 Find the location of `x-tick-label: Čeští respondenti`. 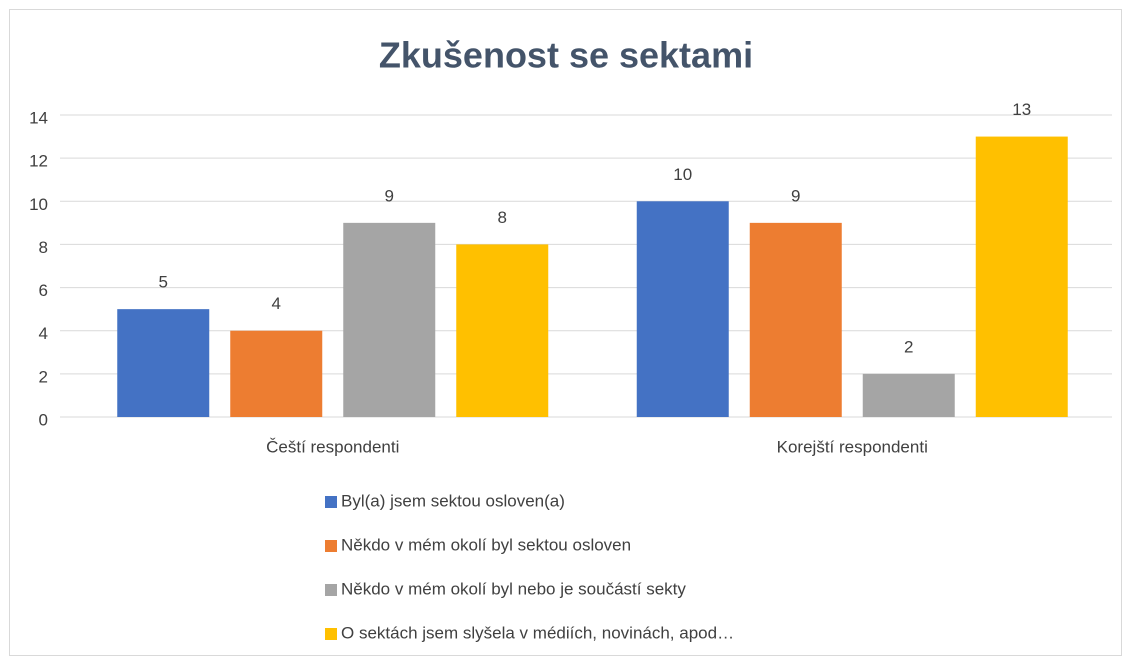

x-tick-label: Čeští respondenti is located at coordinates (332, 446).